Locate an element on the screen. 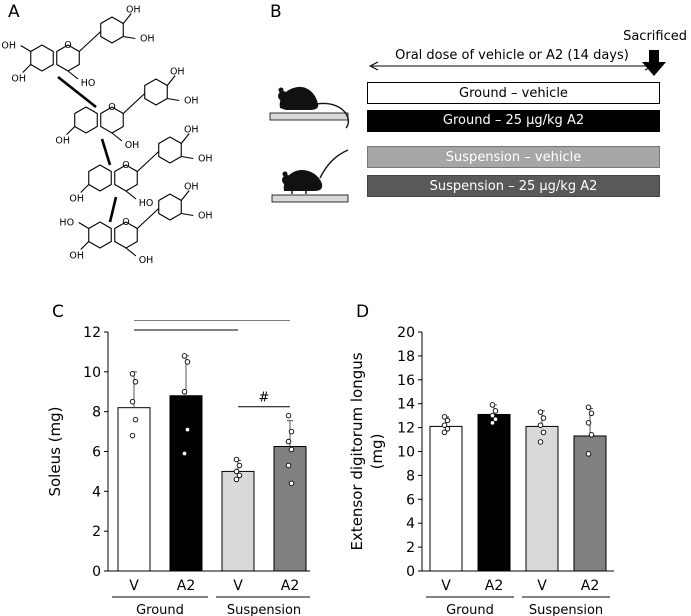 The image size is (691, 616). edl-y-tick-label: 8 is located at coordinates (410, 476).